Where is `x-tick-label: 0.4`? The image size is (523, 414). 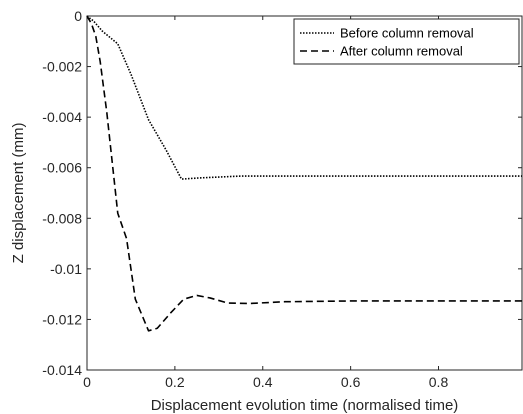
x-tick-label: 0.4 is located at coordinates (263, 382).